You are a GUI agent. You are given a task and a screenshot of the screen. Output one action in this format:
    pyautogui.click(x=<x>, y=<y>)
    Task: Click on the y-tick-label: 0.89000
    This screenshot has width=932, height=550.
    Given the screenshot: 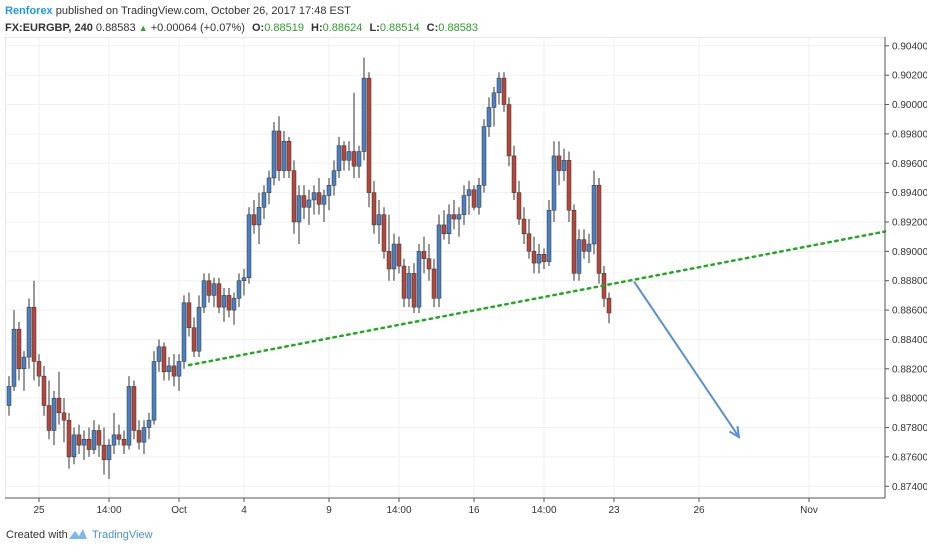 What is the action you would take?
    pyautogui.click(x=909, y=252)
    